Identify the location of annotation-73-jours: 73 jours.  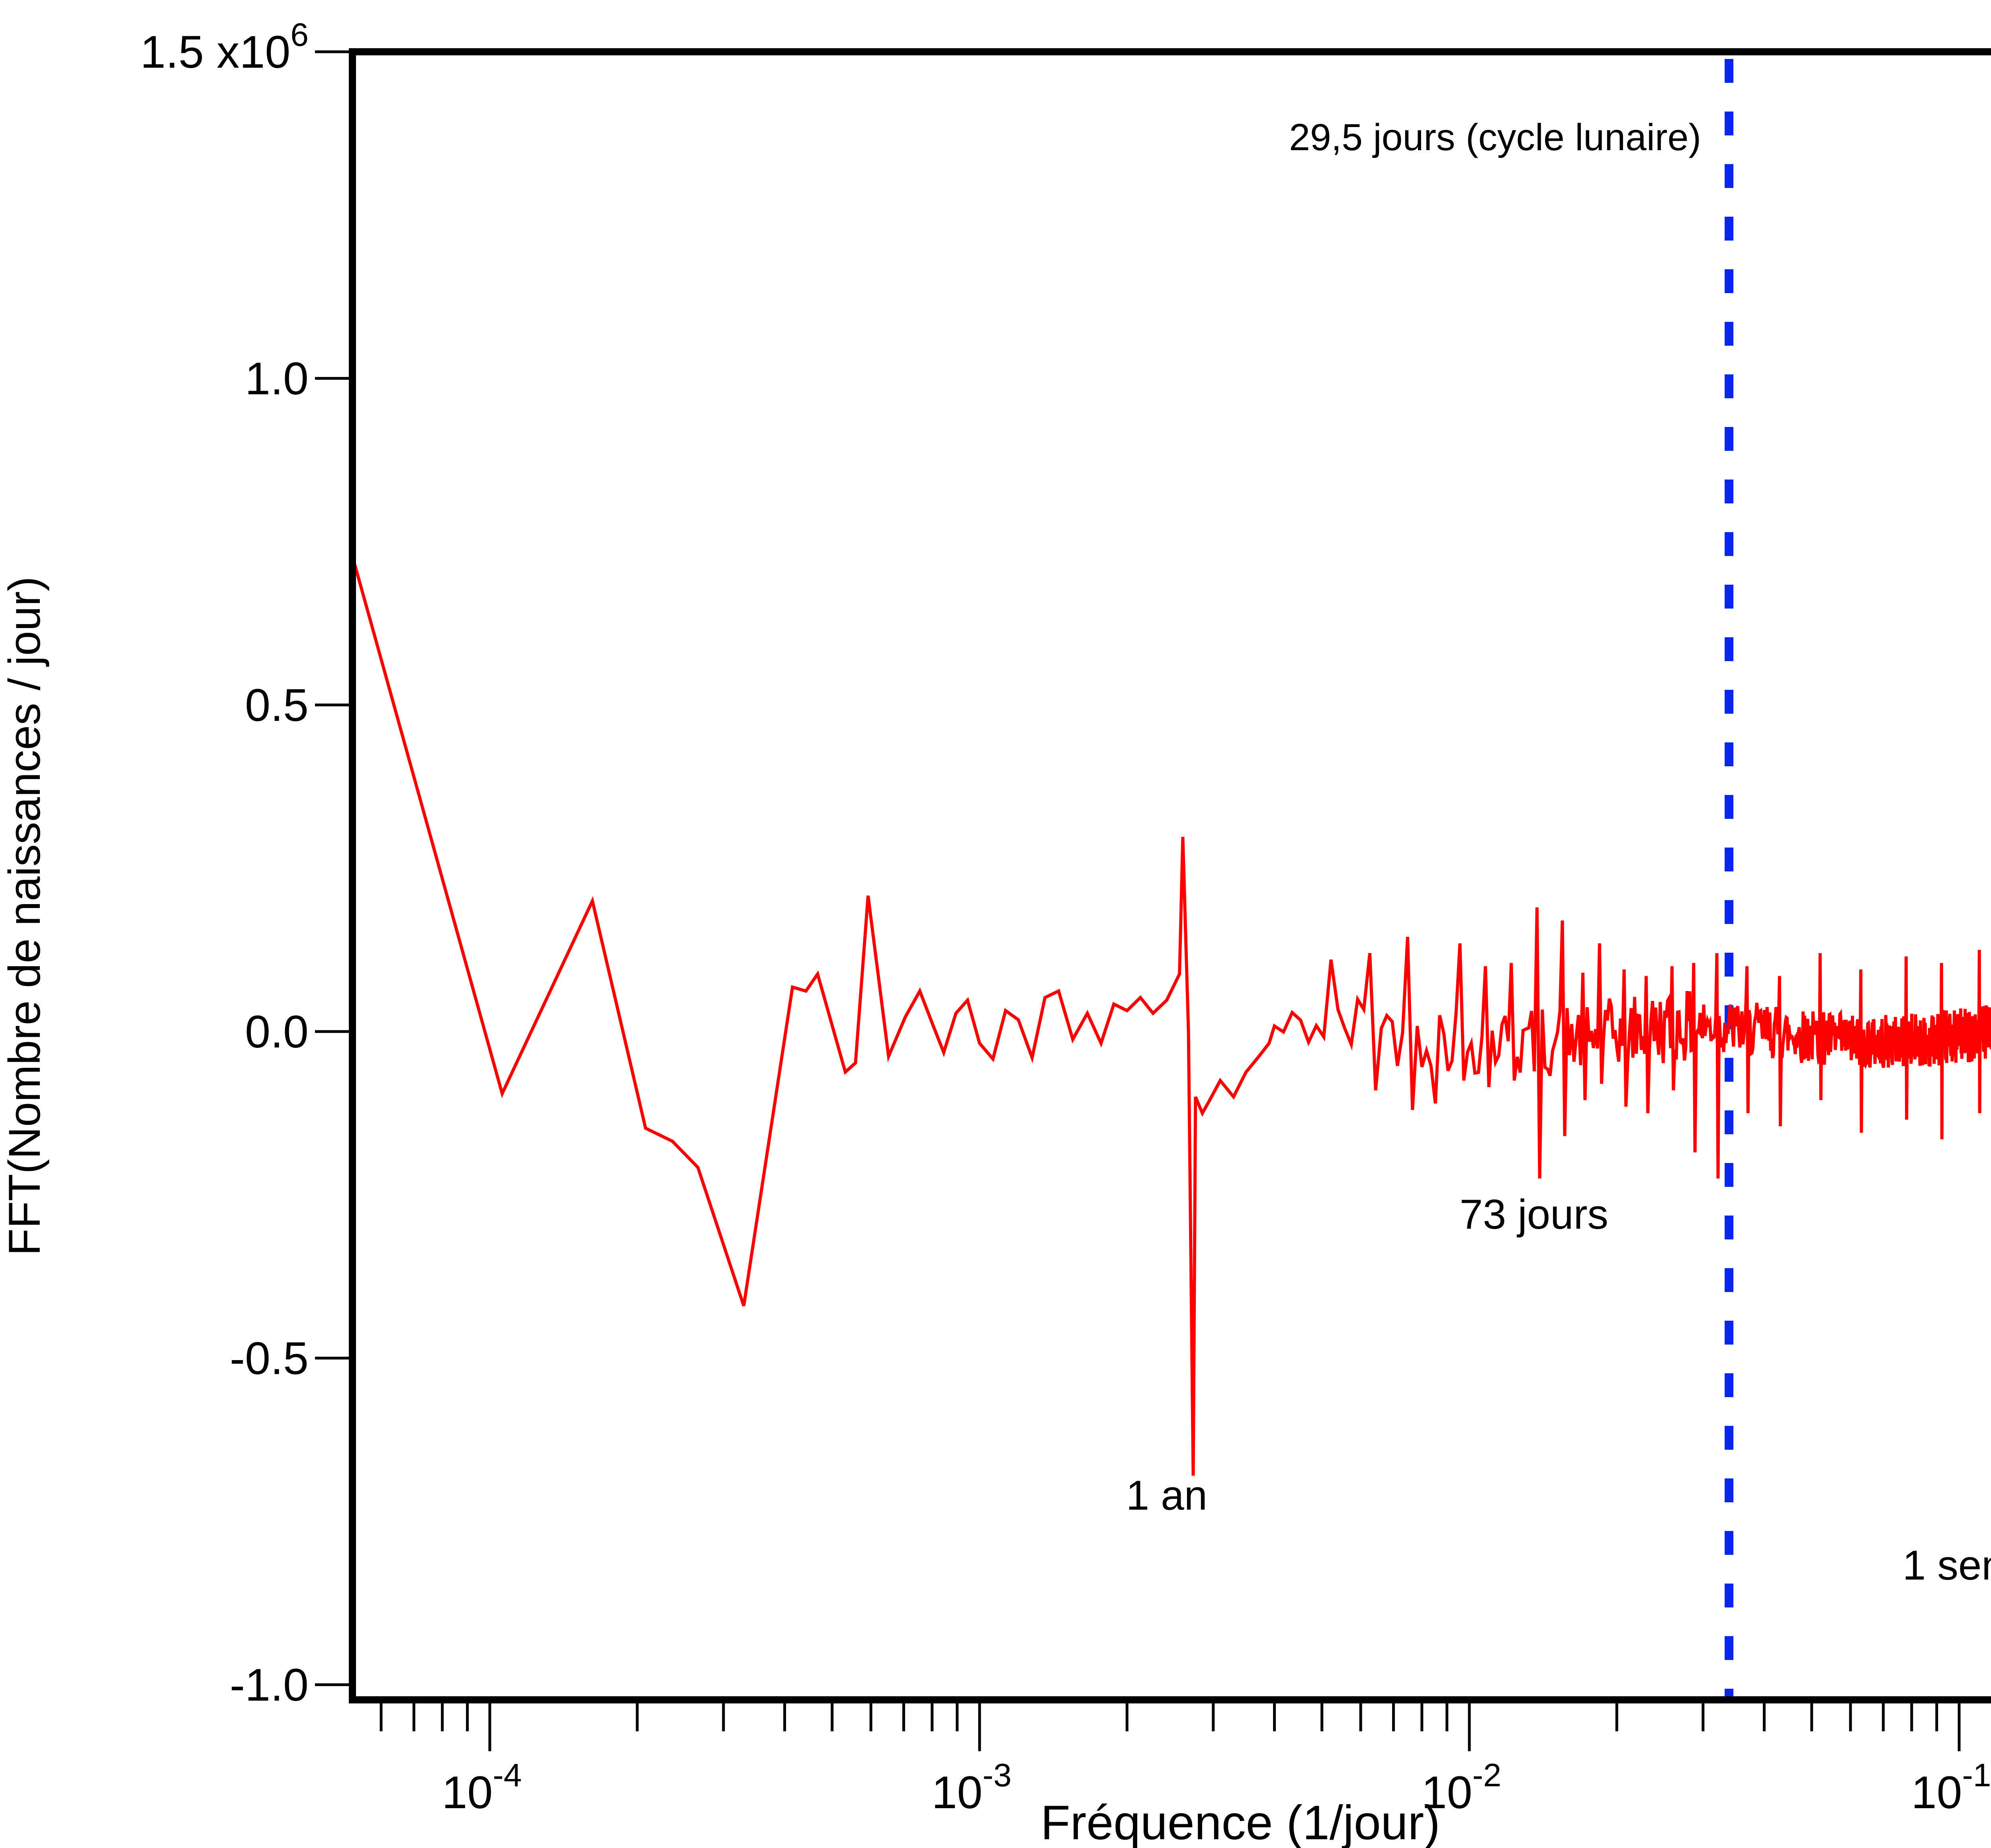
(1535, 1214).